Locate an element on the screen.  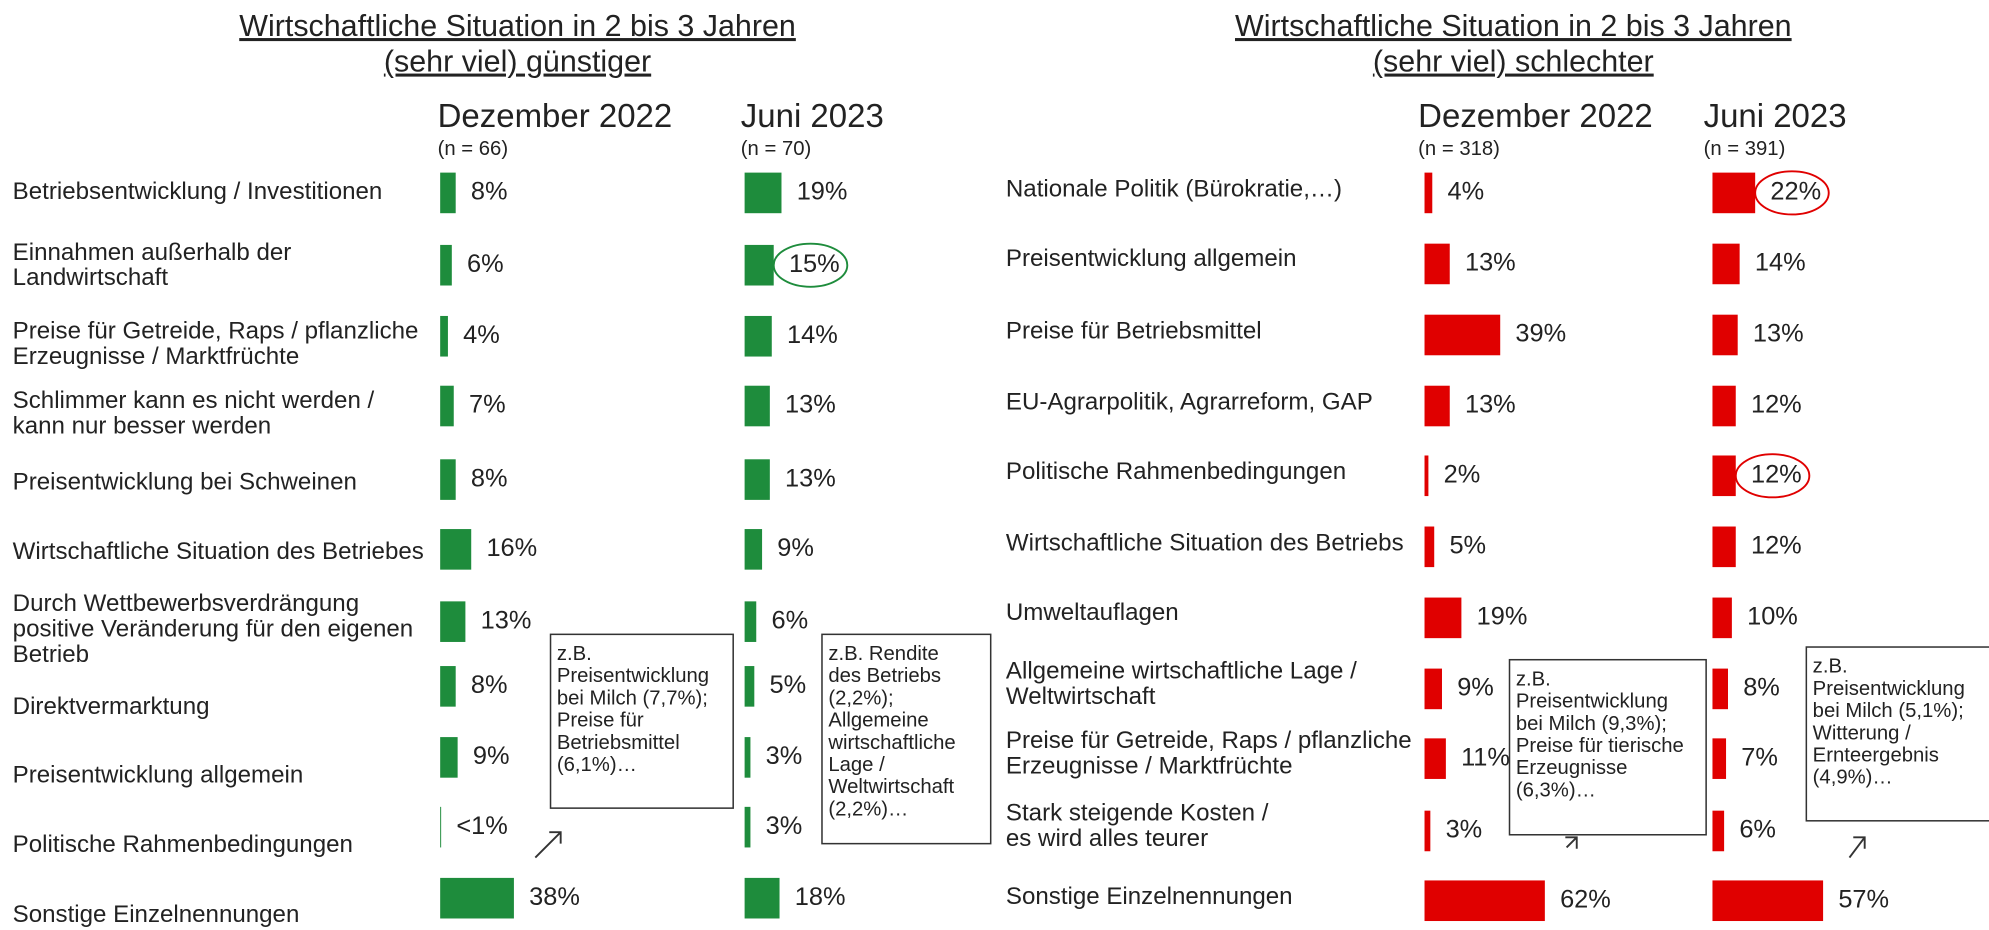
chart-title: (sehr viel) schlechter is located at coordinates (1513, 62).